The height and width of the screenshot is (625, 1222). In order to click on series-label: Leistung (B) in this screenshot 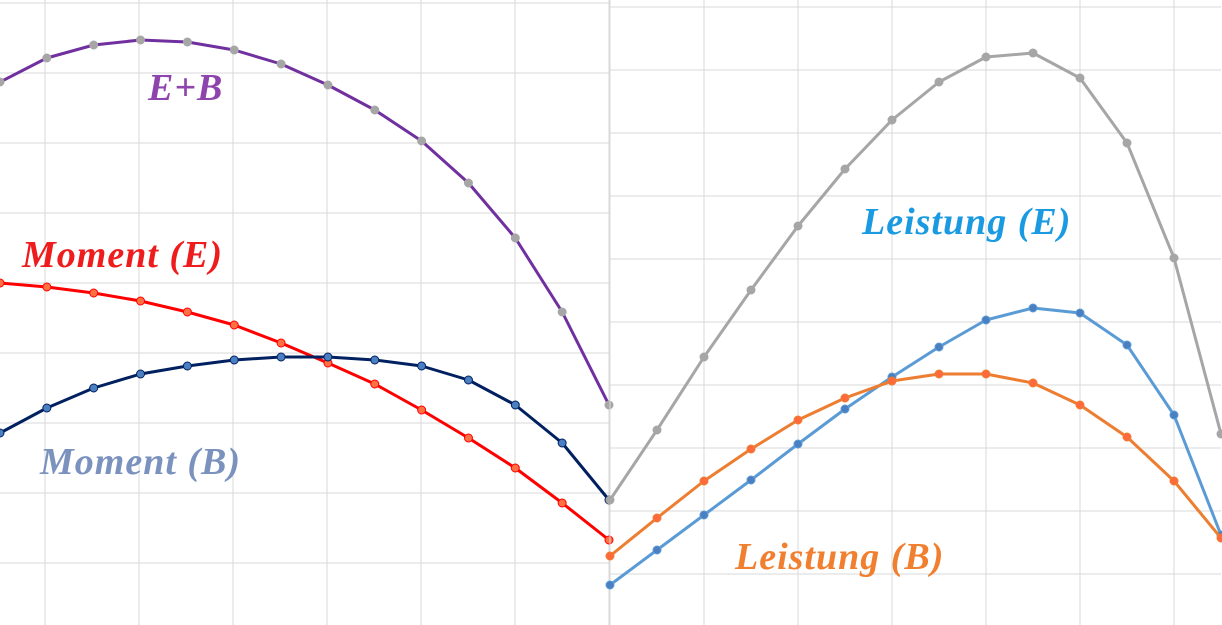, I will do `click(839, 557)`.